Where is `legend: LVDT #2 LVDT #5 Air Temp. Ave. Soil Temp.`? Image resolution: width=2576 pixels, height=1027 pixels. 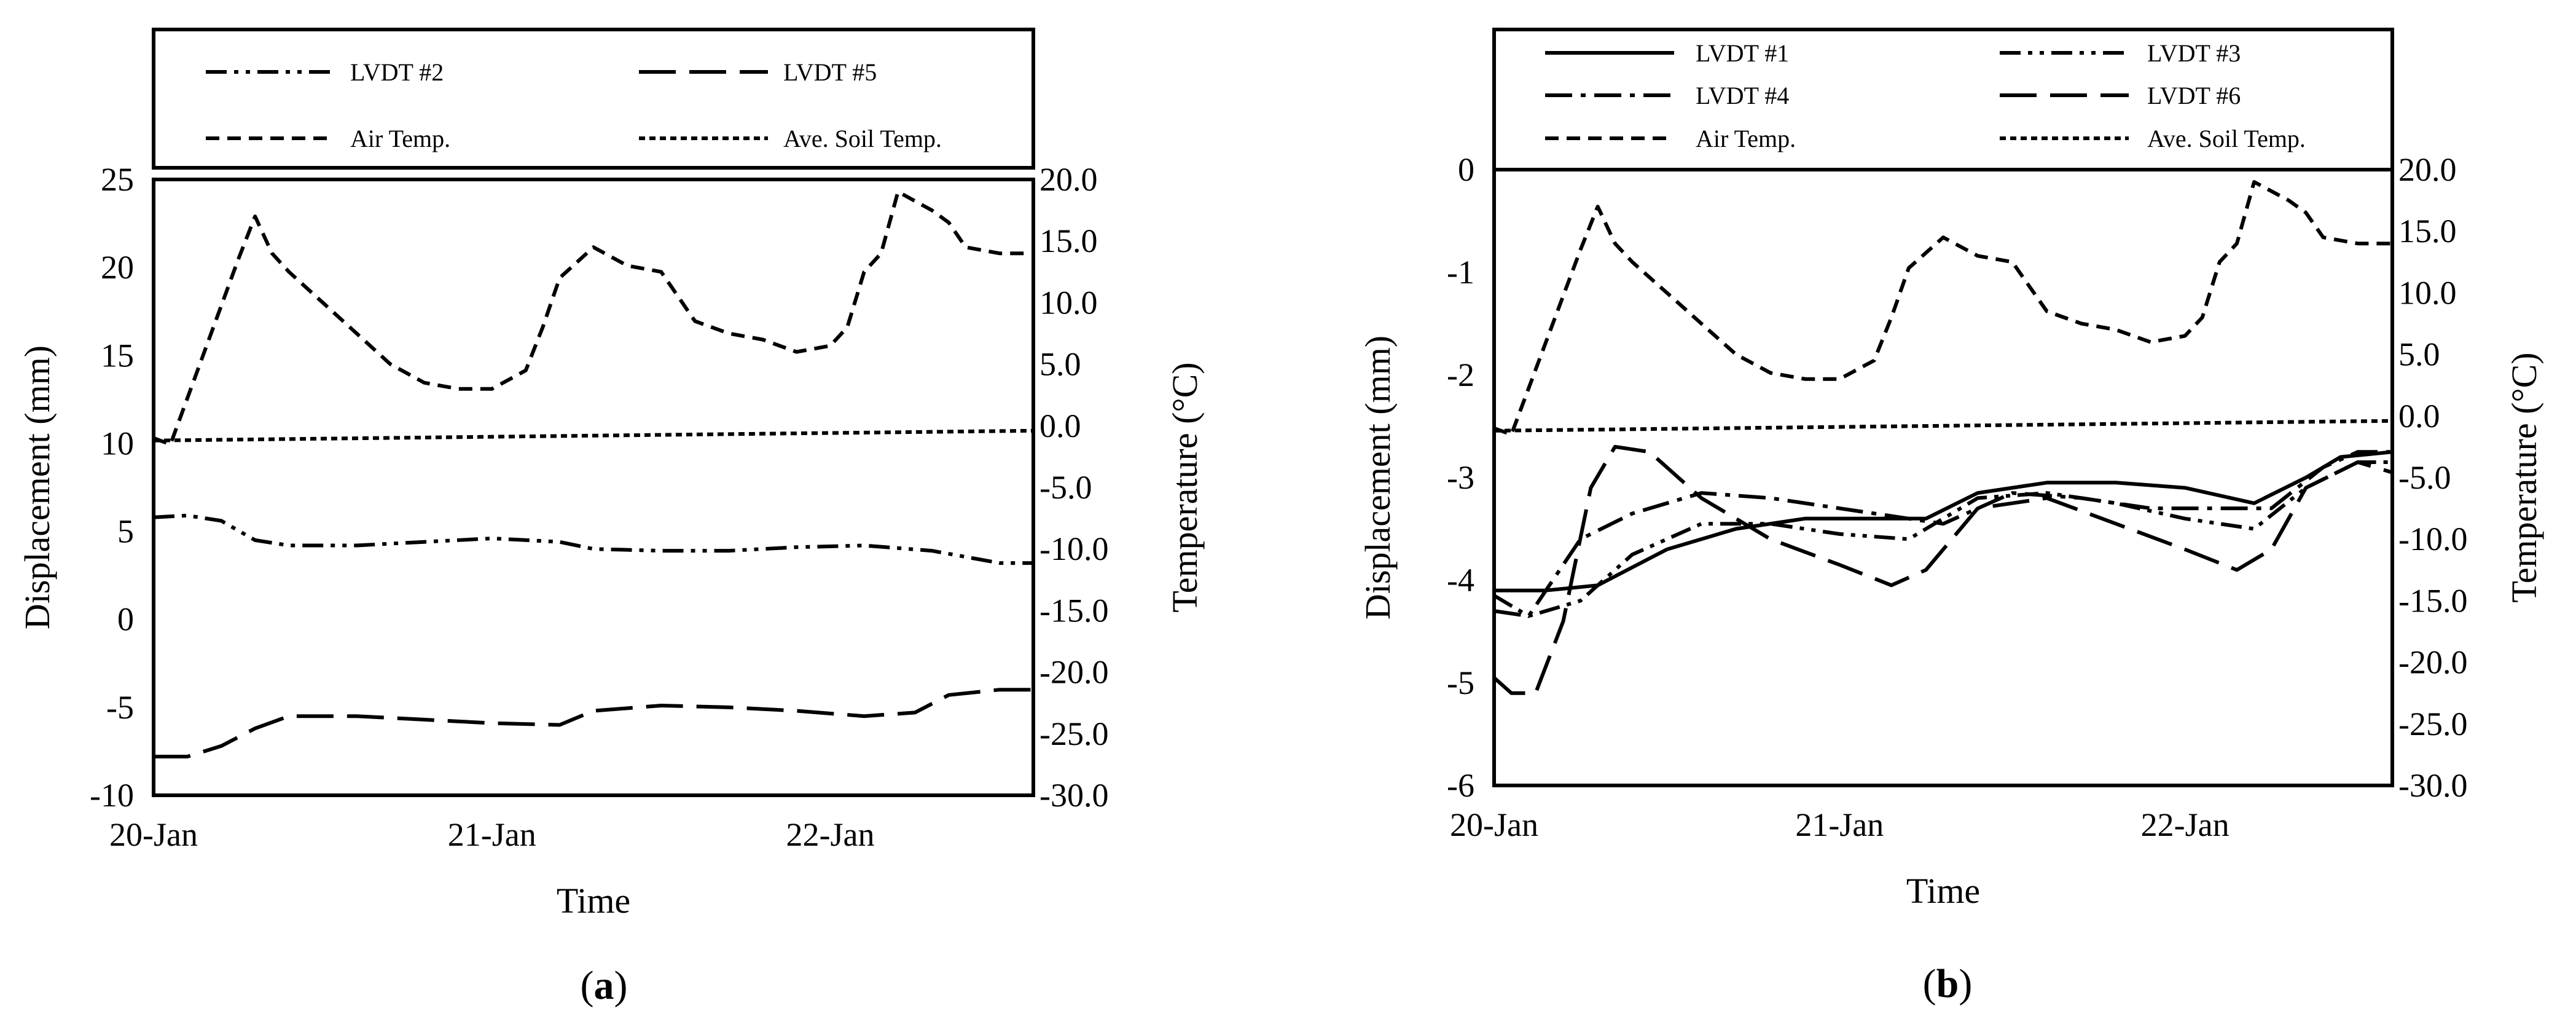 legend: LVDT #2 LVDT #5 Air Temp. Ave. Soil Temp. is located at coordinates (593, 99).